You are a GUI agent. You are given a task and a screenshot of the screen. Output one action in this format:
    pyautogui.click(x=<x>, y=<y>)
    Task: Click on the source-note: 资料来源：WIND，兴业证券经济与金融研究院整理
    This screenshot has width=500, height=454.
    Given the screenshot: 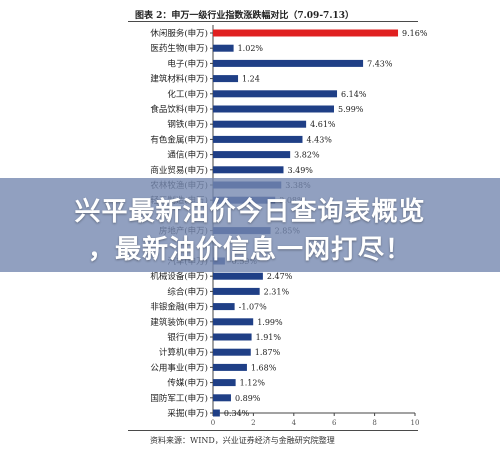 What is the action you would take?
    pyautogui.click(x=242, y=440)
    